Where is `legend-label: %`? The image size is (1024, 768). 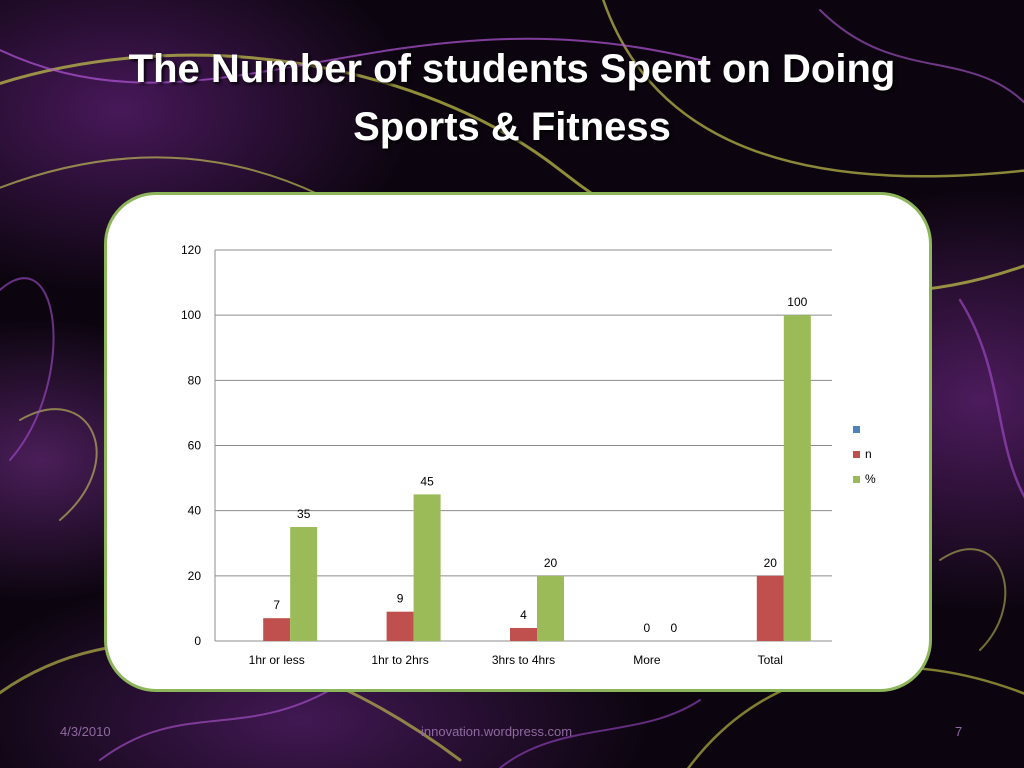
legend-label: % is located at coordinates (870, 479).